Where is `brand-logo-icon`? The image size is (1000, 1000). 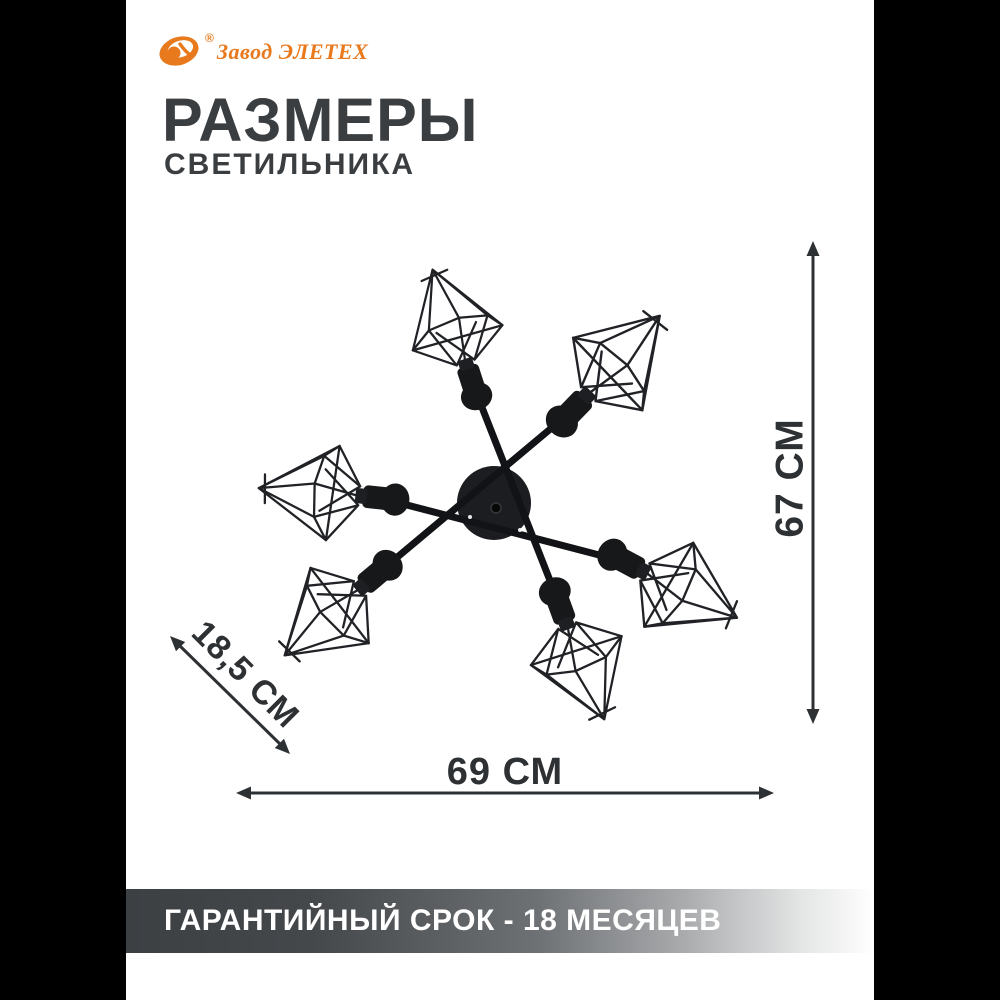
brand-logo-icon is located at coordinates (181, 50).